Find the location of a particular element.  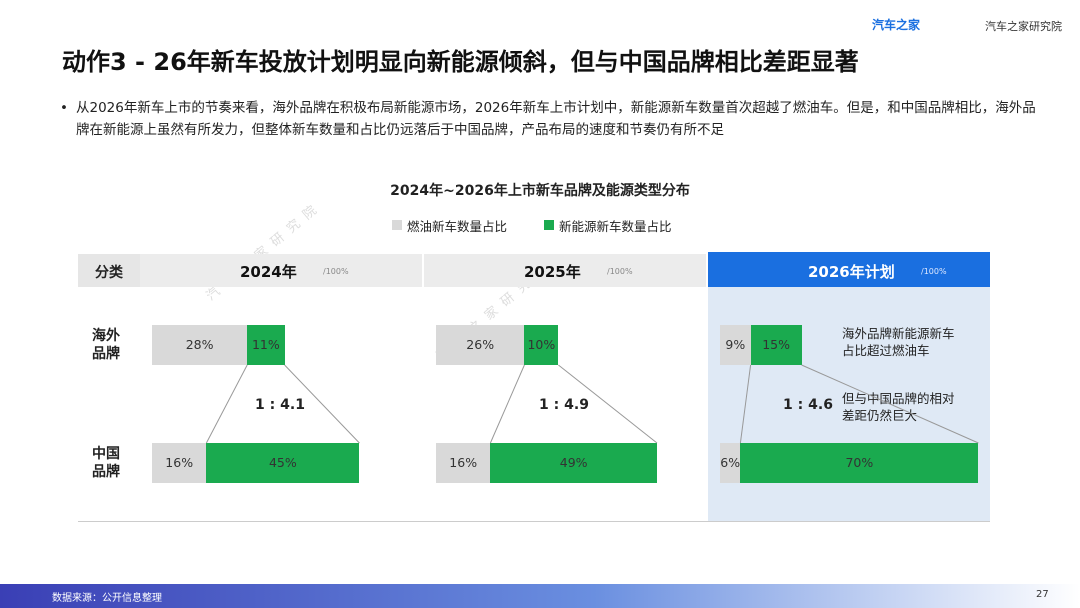

value-label: 10% is located at coordinates (541, 344).